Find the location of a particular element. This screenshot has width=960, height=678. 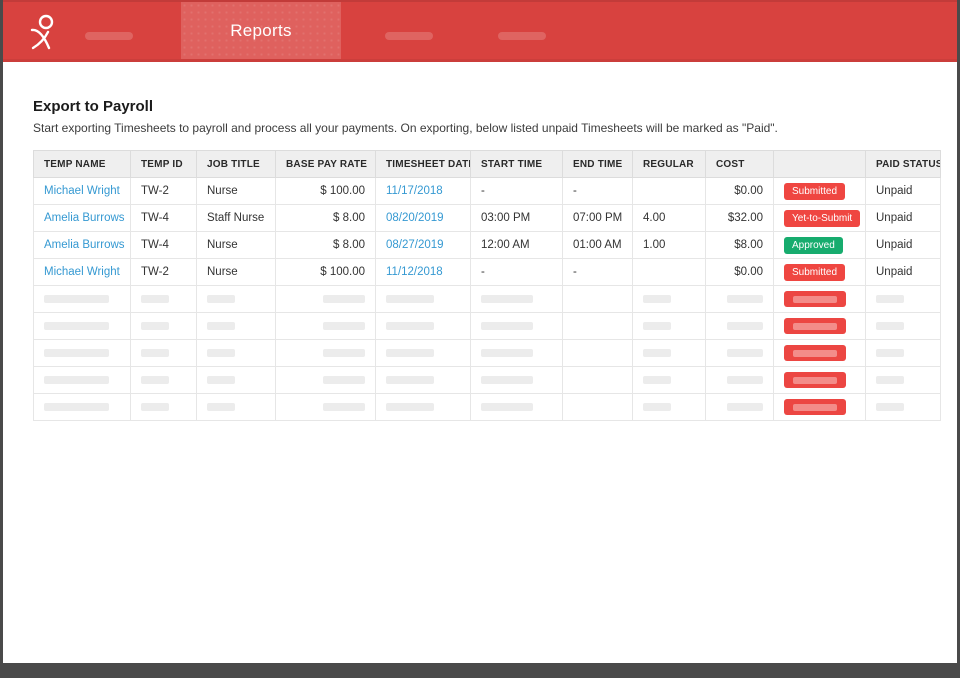

timesheet-date-link: 11/17/2018 is located at coordinates (414, 191).